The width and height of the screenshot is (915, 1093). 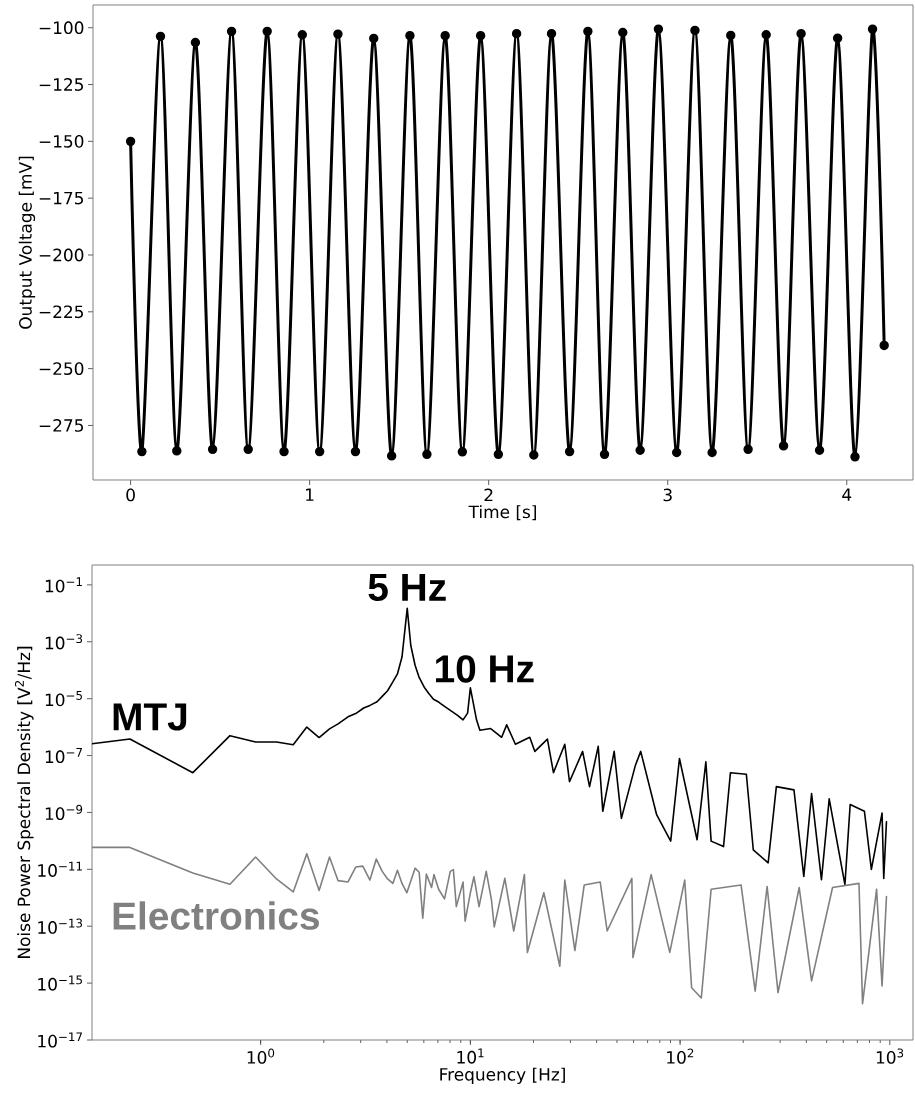 What do you see at coordinates (60, 926) in the screenshot?
I see `y-tick-label: 10$^{−13}$` at bounding box center [60, 926].